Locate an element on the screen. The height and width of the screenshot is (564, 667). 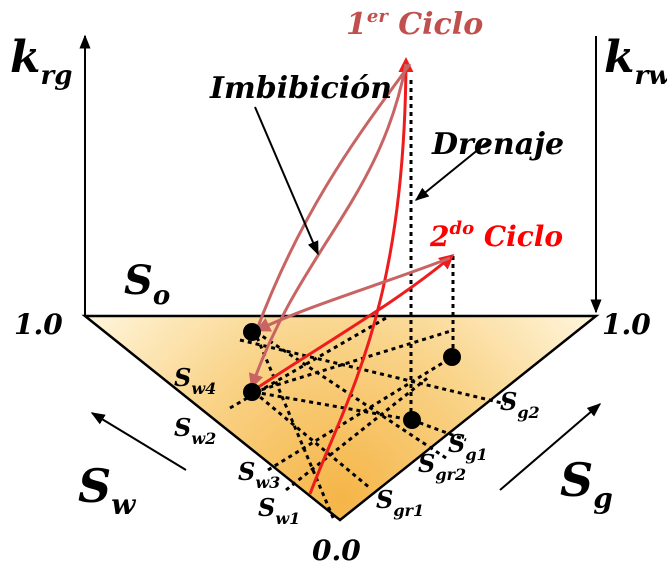
water-saturation-label: Sw is located at coordinates (107, 490).